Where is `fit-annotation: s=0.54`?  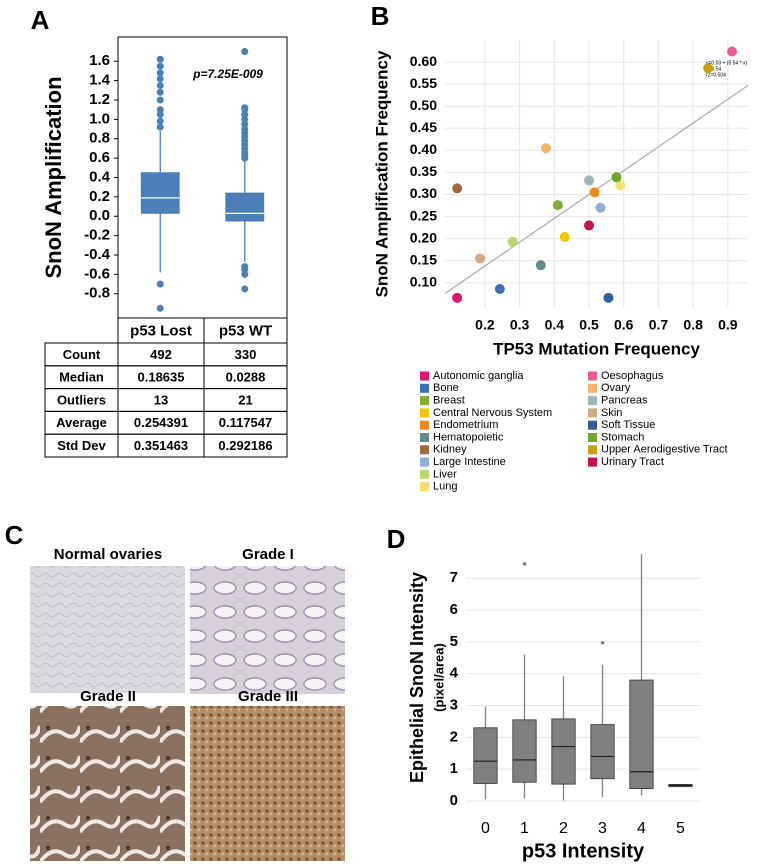 fit-annotation: s=0.54 is located at coordinates (713, 69).